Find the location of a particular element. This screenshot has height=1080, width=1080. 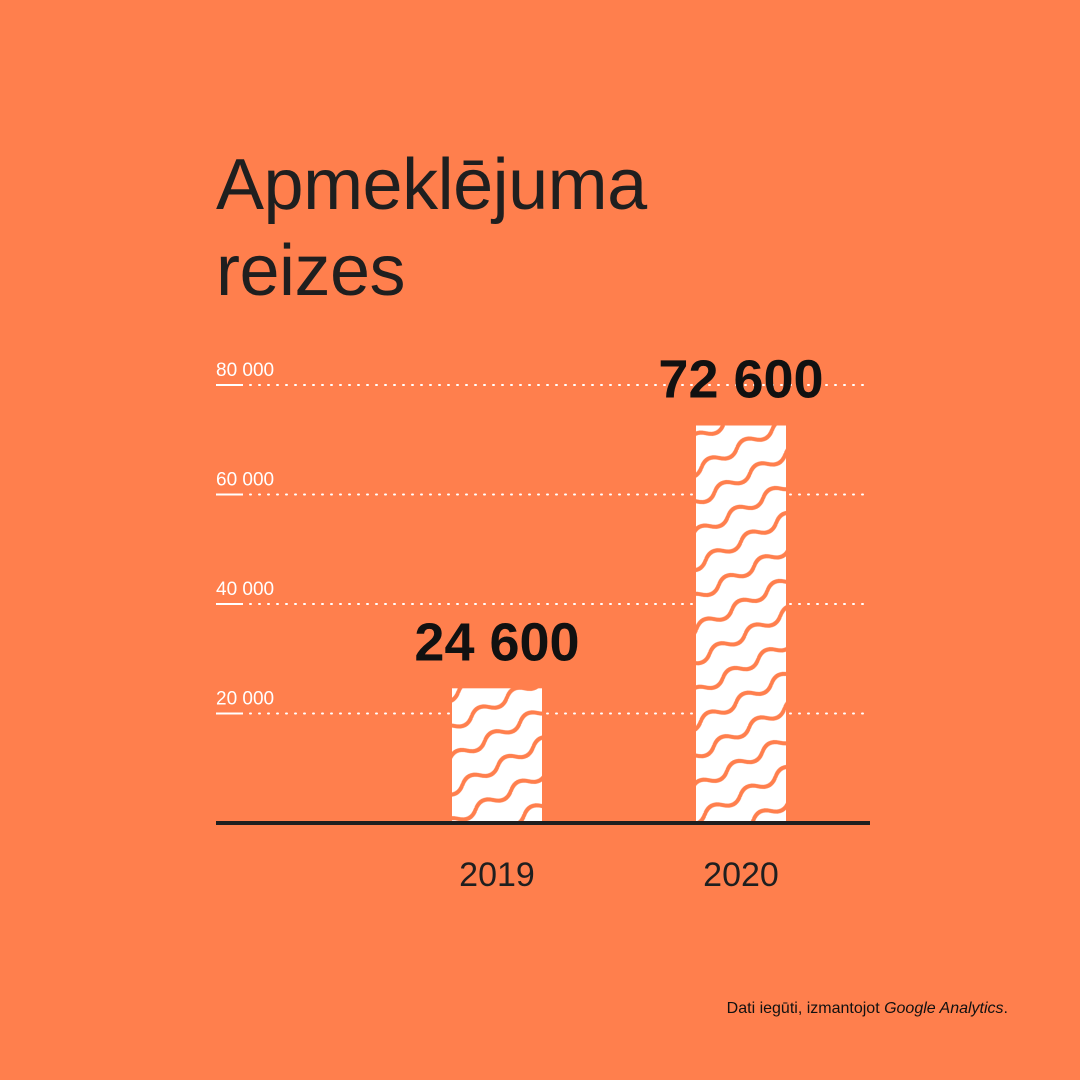

chart-title: Apmeklējuma reizes is located at coordinates (431, 228).